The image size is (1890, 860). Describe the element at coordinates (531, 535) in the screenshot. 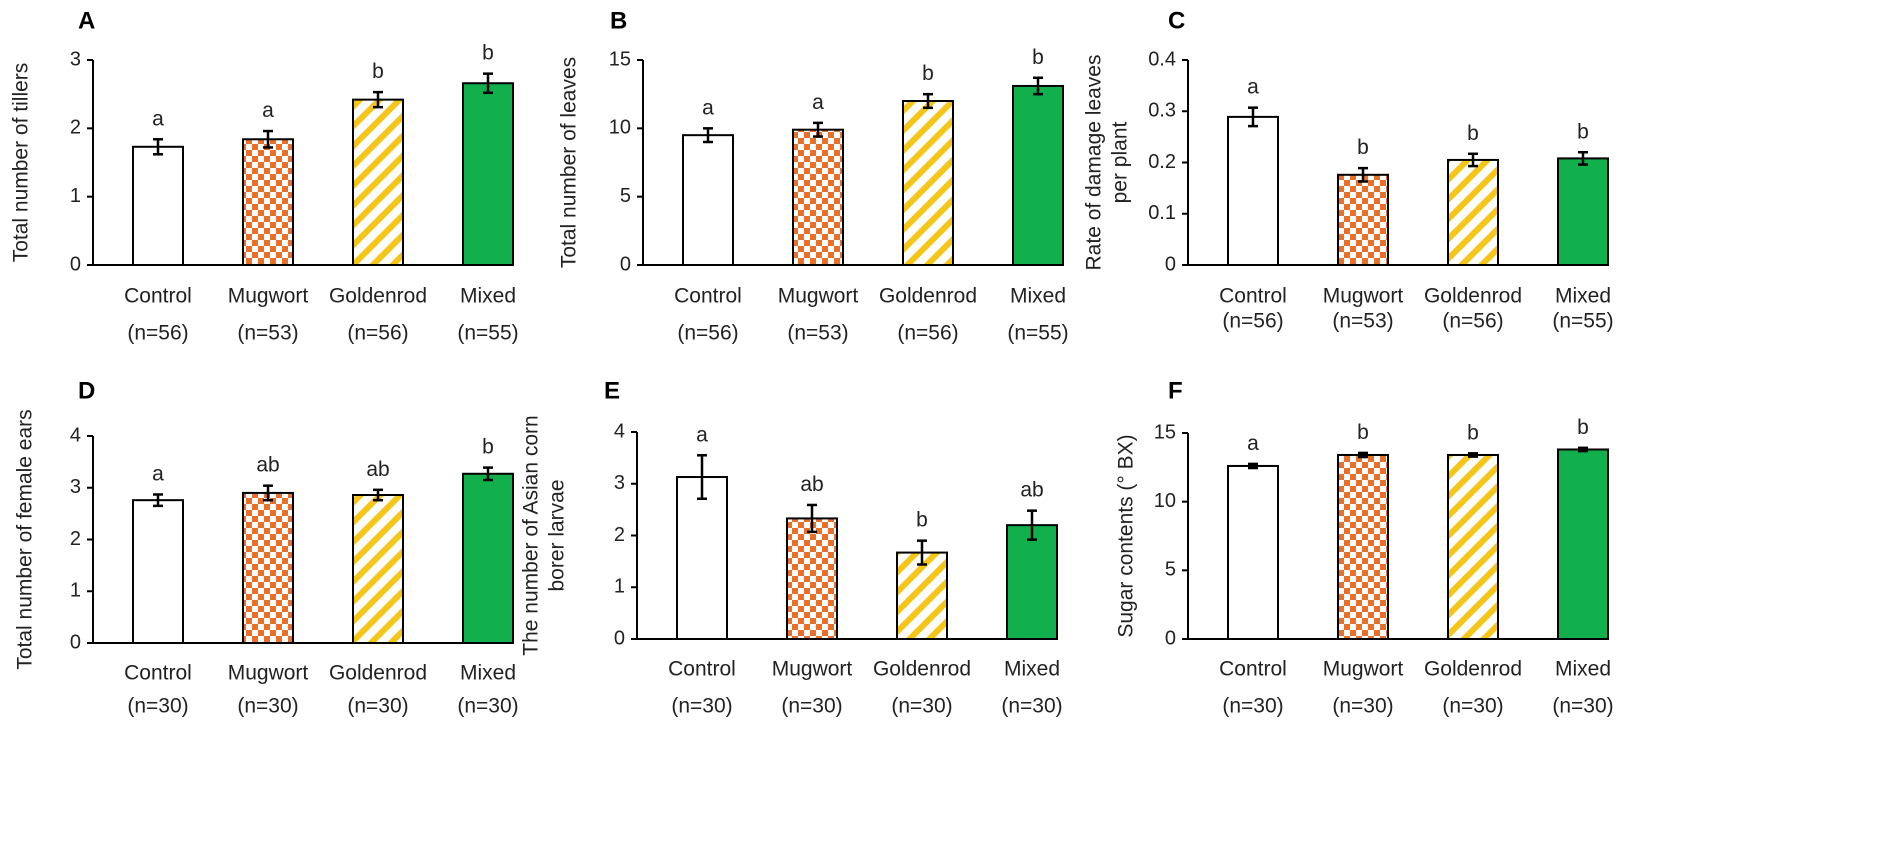

I see `y-axis-label: The number of Asian corn` at that location.